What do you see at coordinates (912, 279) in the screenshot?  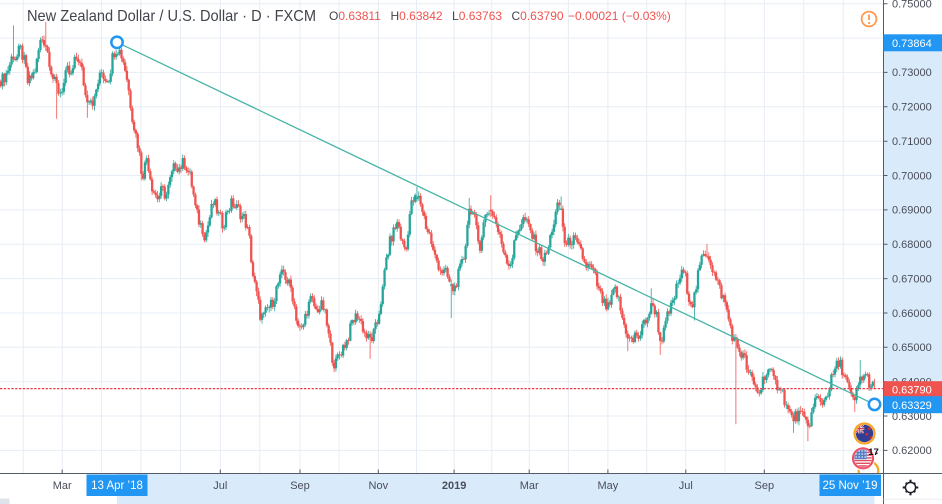 I see `svg-text: 0.67000` at bounding box center [912, 279].